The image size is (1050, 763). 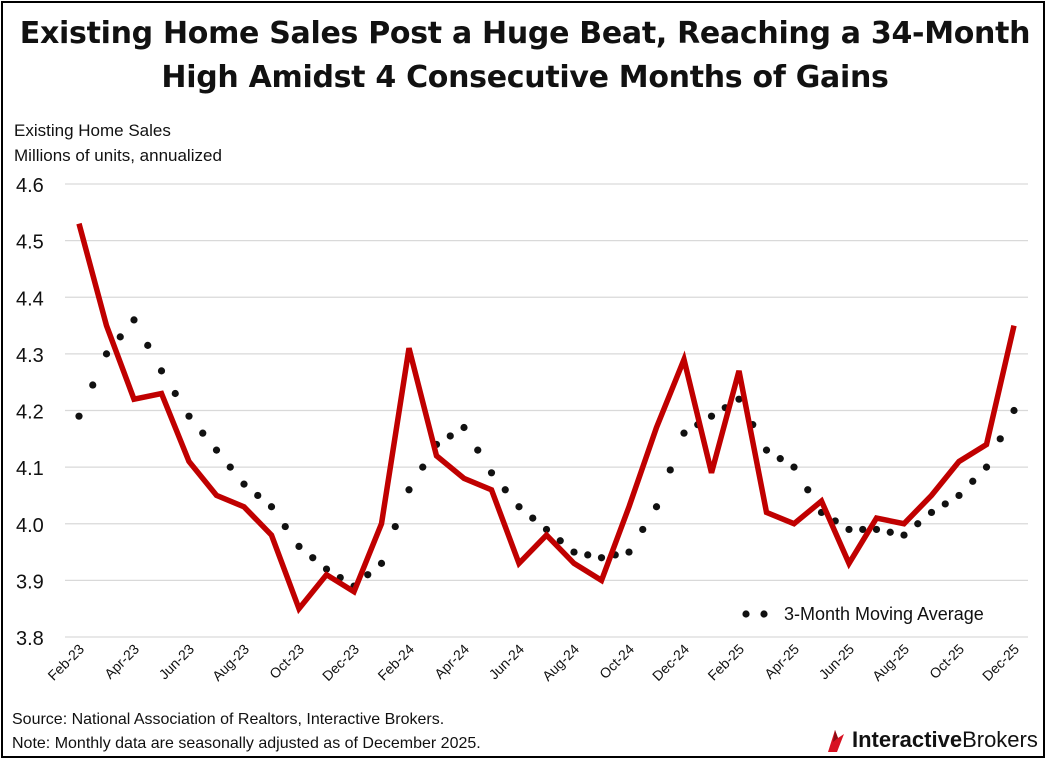 What do you see at coordinates (92, 130) in the screenshot?
I see `y-axis-label-line-1: Existing Home Sales` at bounding box center [92, 130].